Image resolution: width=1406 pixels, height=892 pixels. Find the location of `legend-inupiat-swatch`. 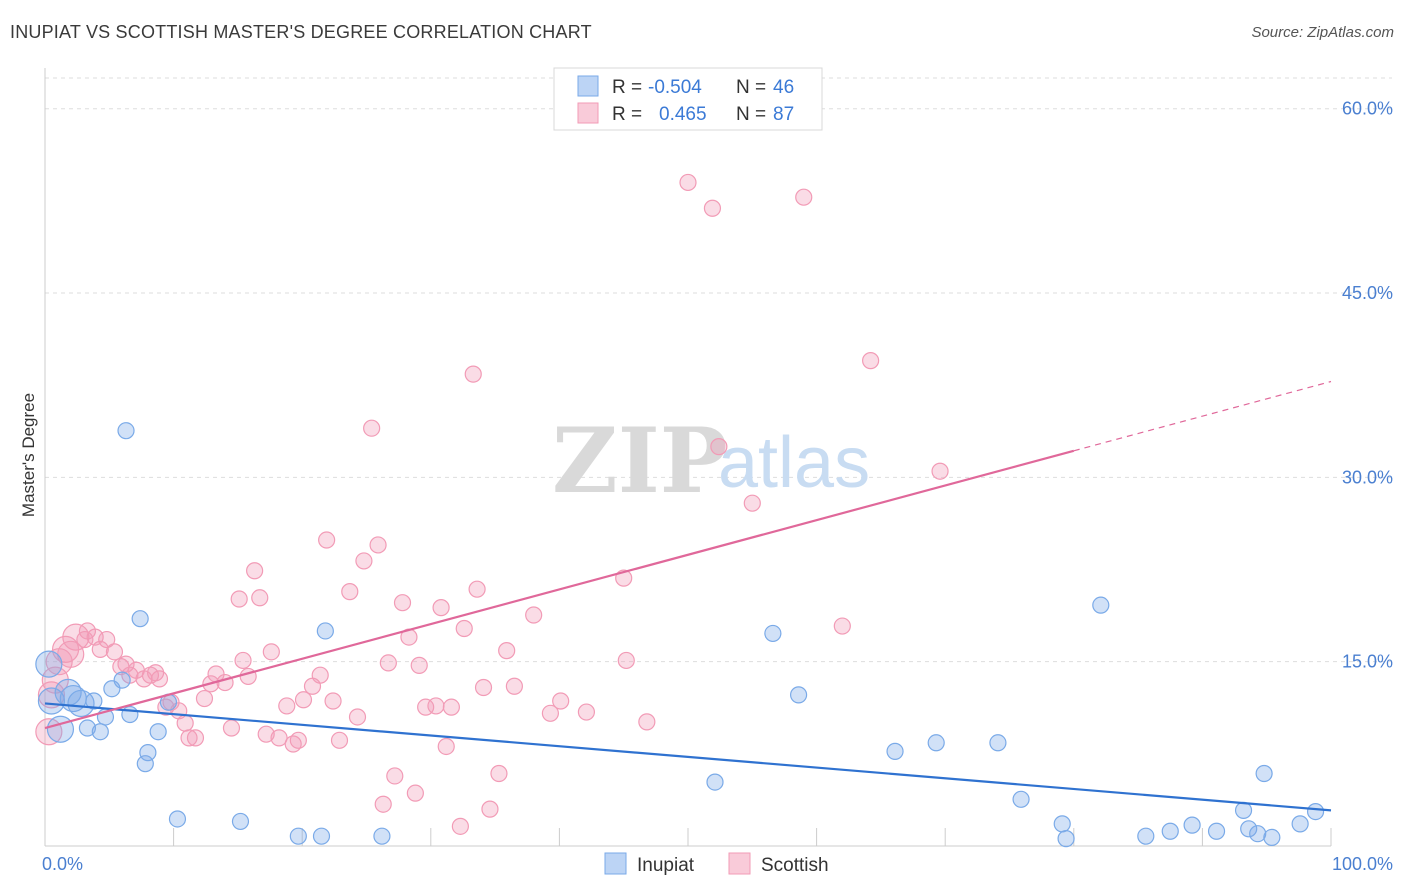

legend-inupiat-swatch is located at coordinates (615, 863).